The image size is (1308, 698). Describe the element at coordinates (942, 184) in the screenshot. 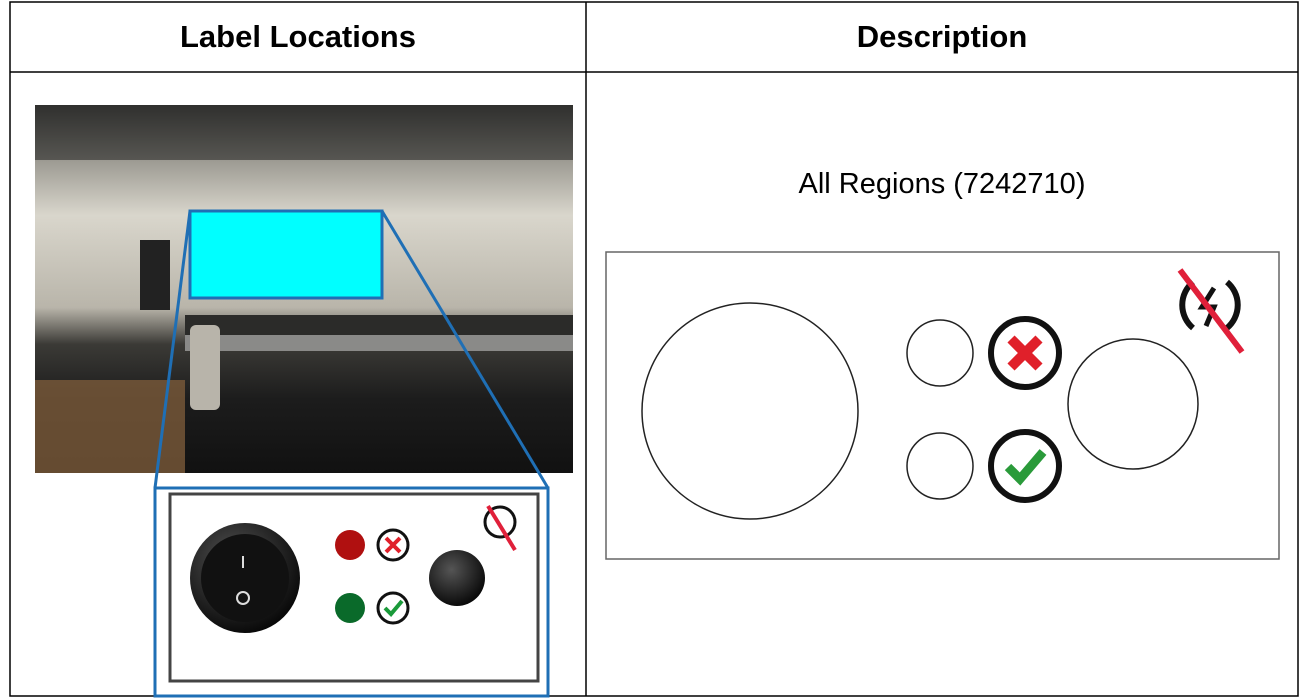

I see `description-text: All Regions (7242710)` at that location.